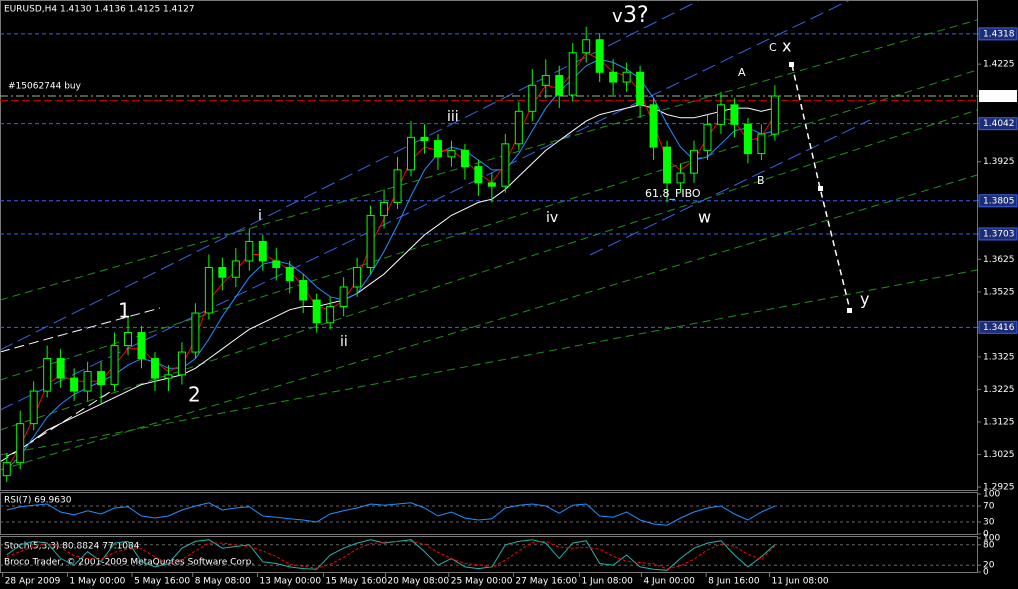 The height and width of the screenshot is (589, 1018). Describe the element at coordinates (999, 97) in the screenshot. I see `y-tick-label: 1.4127` at that location.